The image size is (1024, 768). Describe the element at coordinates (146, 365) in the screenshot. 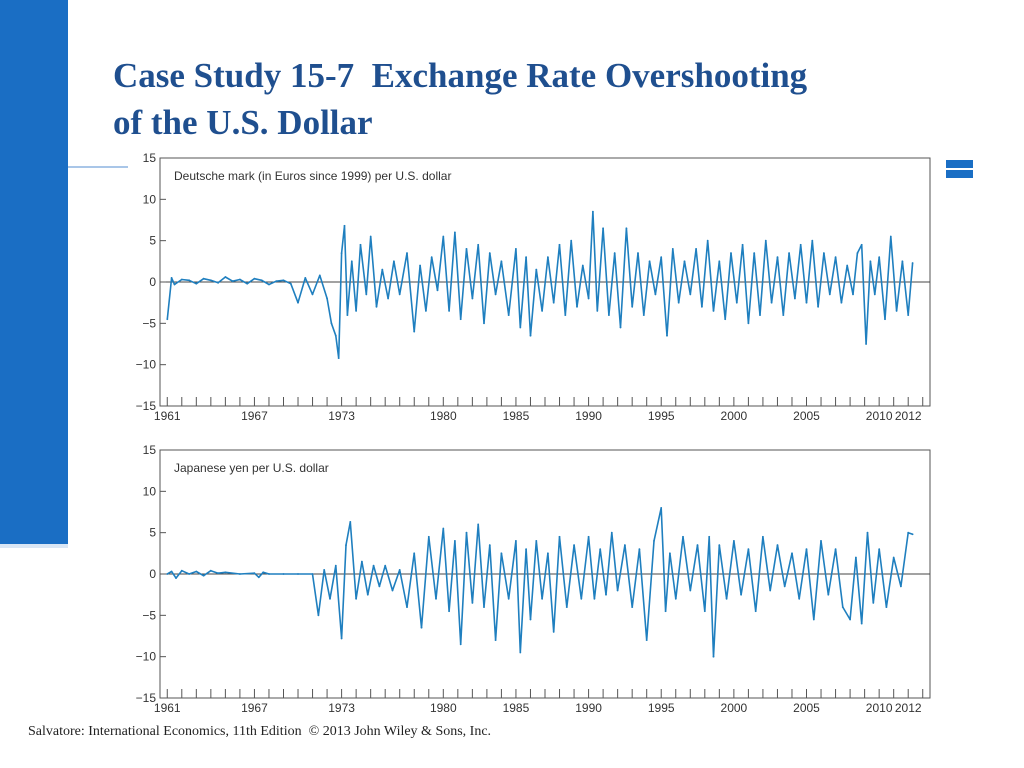

I see `panel-1-y-tick-label: −10` at that location.